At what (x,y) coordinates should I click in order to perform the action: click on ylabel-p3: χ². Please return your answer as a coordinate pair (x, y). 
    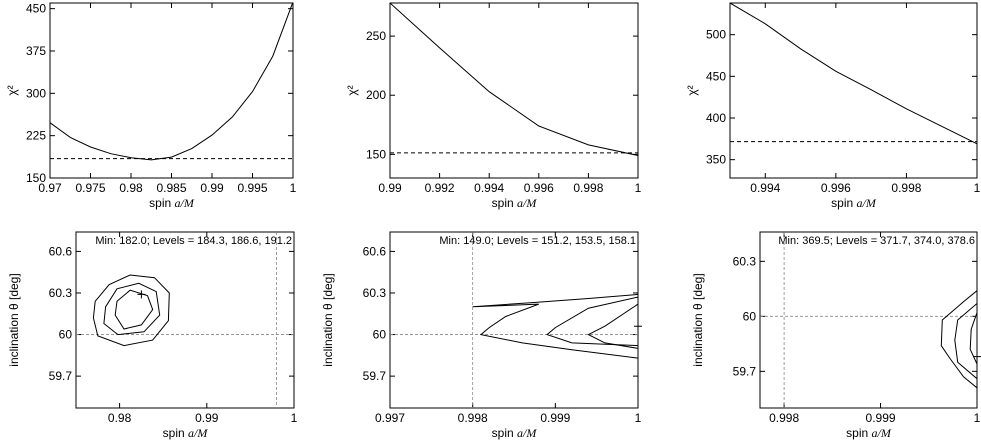
    Looking at the image, I should click on (692, 90).